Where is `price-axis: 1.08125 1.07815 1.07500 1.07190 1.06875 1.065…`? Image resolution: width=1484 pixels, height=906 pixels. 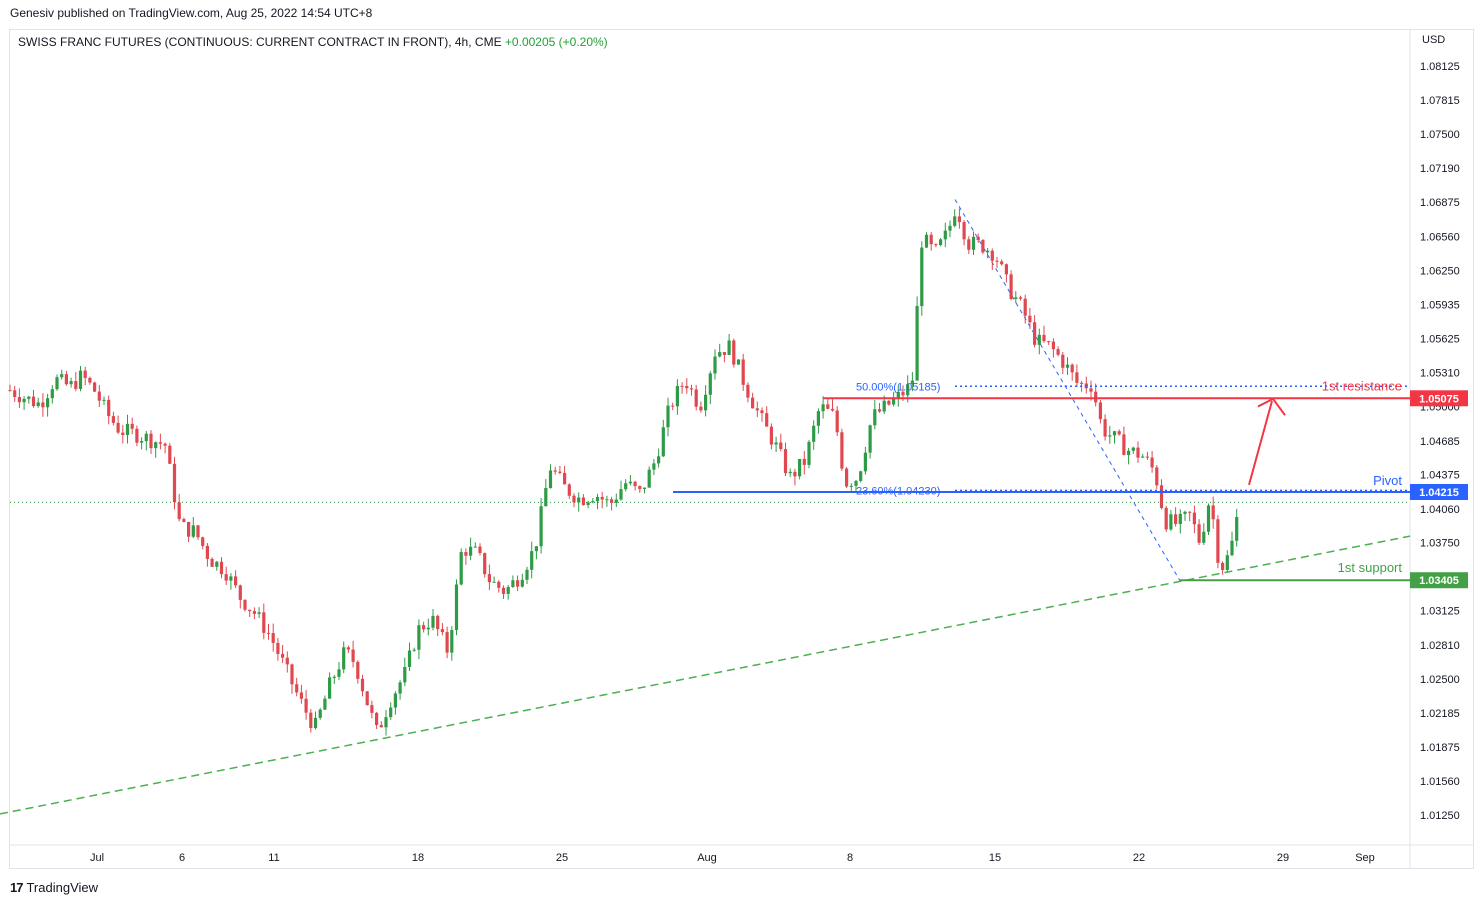
price-axis: 1.08125 1.07815 1.07500 1.07190 1.06875 1.065… is located at coordinates (1439, 441).